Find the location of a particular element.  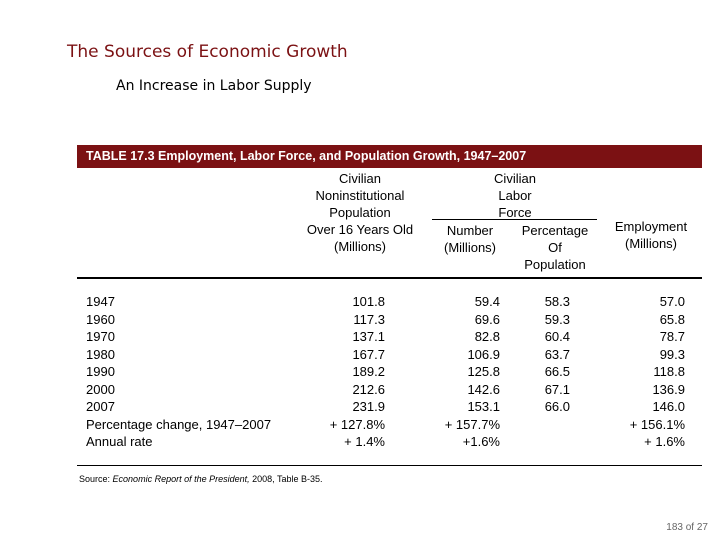

row-label: 1947 is located at coordinates (100, 301).